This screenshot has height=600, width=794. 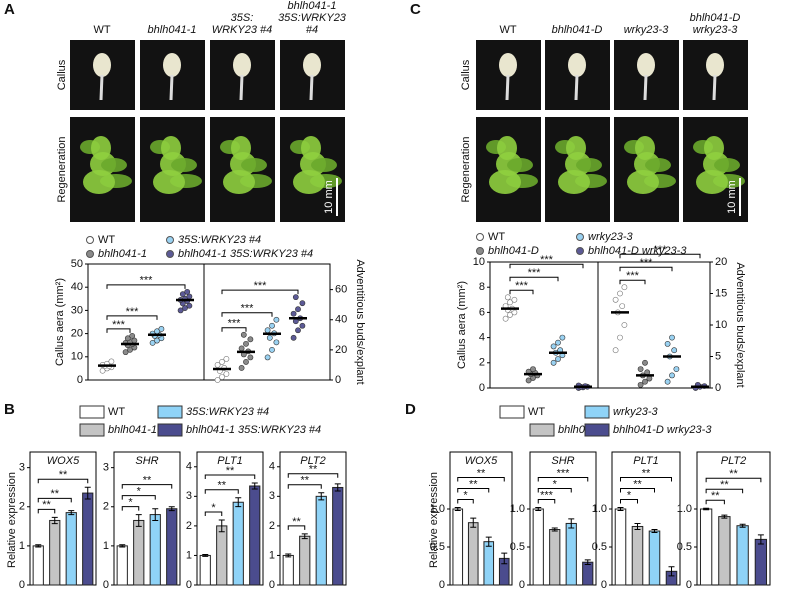 I want to click on callus-shape, so click(x=172, y=65).